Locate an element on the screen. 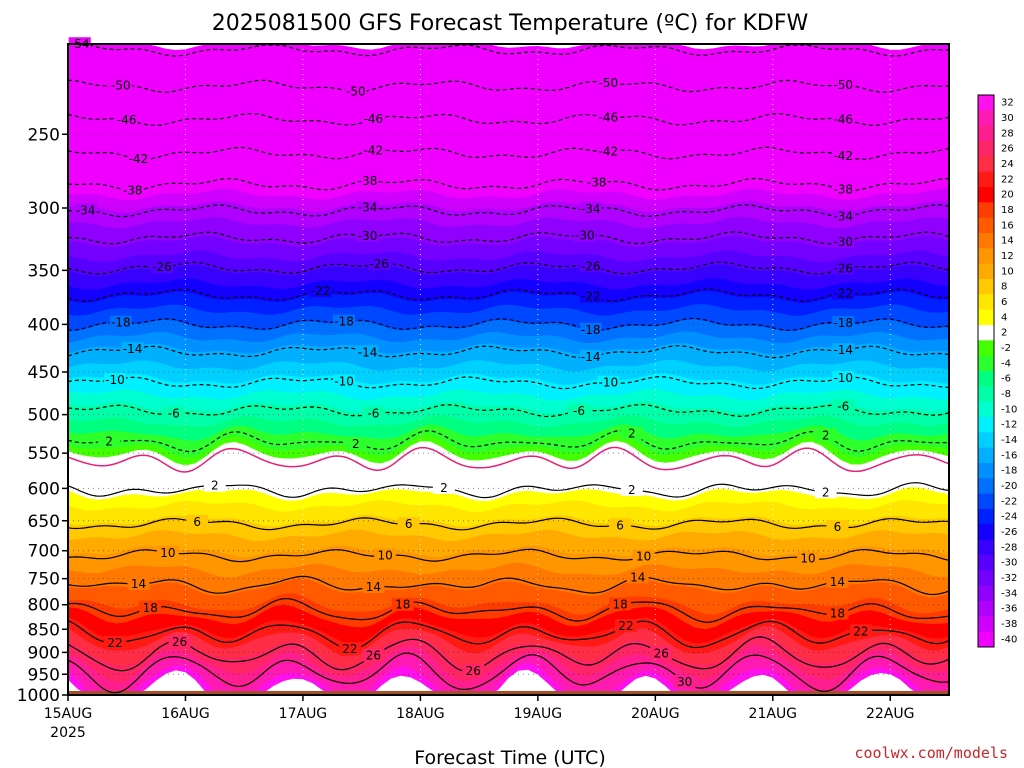  contour-label: -42 is located at coordinates (609, 151).